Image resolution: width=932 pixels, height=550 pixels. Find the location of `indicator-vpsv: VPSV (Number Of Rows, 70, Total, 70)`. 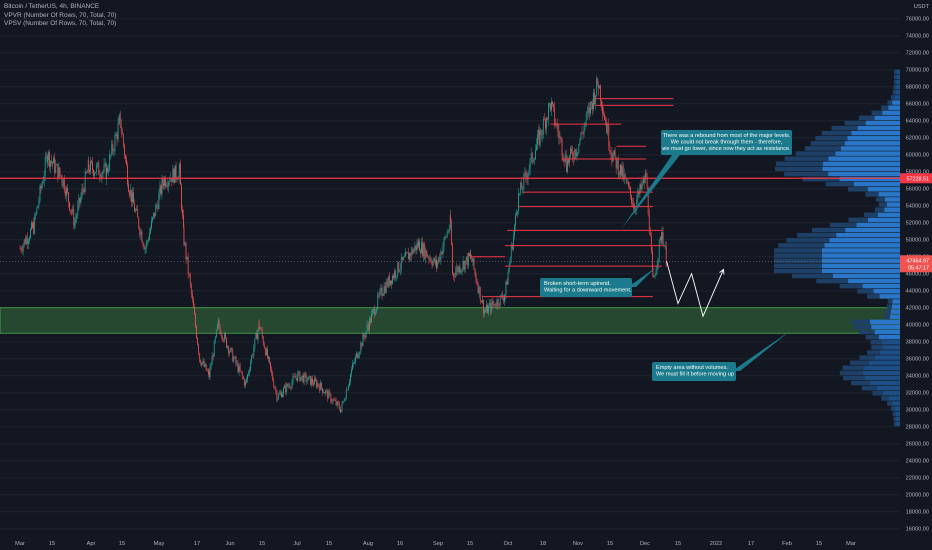

indicator-vpsv: VPSV (Number Of Rows, 70, Total, 70) is located at coordinates (60, 24).